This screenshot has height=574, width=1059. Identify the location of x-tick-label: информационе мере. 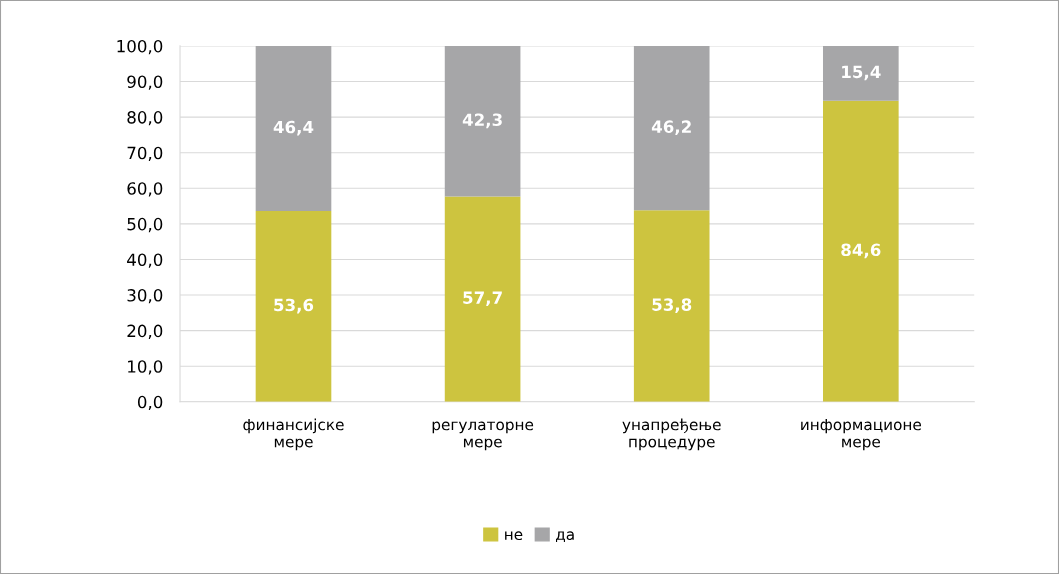
(861, 434).